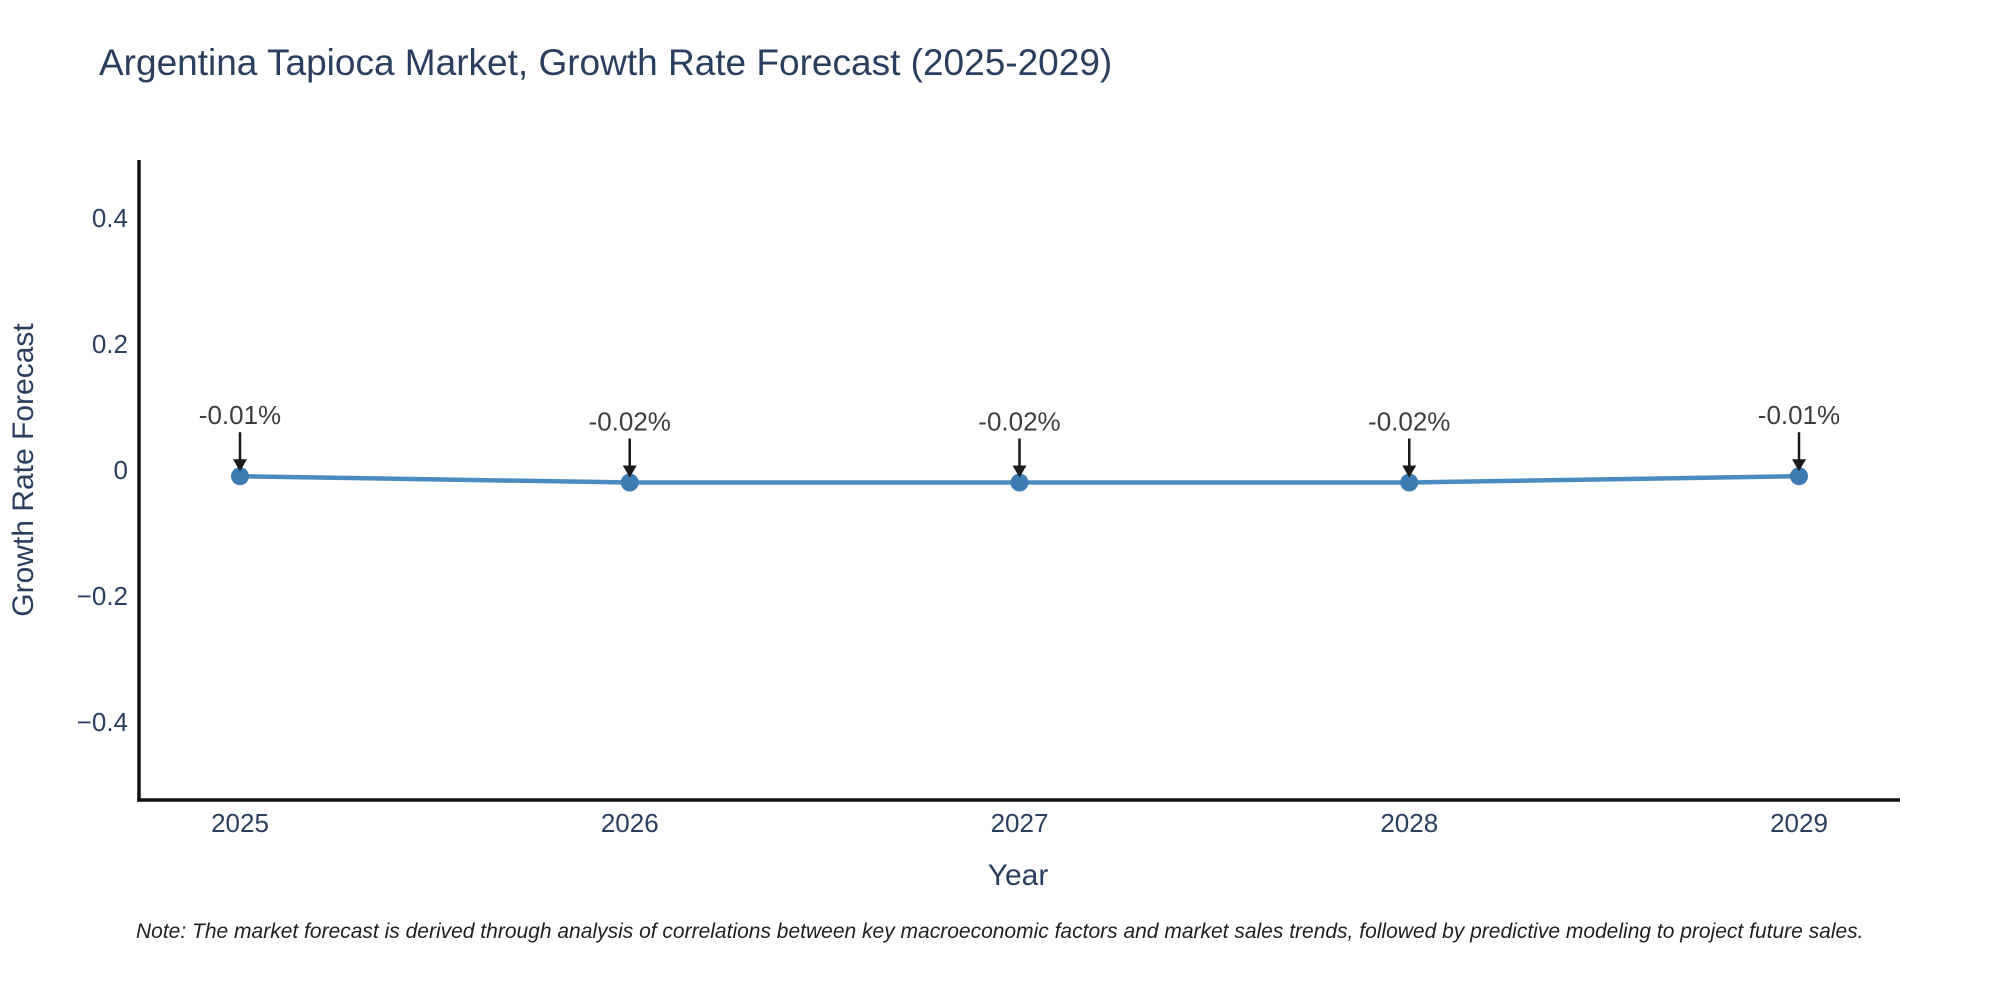 The height and width of the screenshot is (1000, 2000). Describe the element at coordinates (23, 470) in the screenshot. I see `y-axis-title: Growth Rate Forecast` at that location.